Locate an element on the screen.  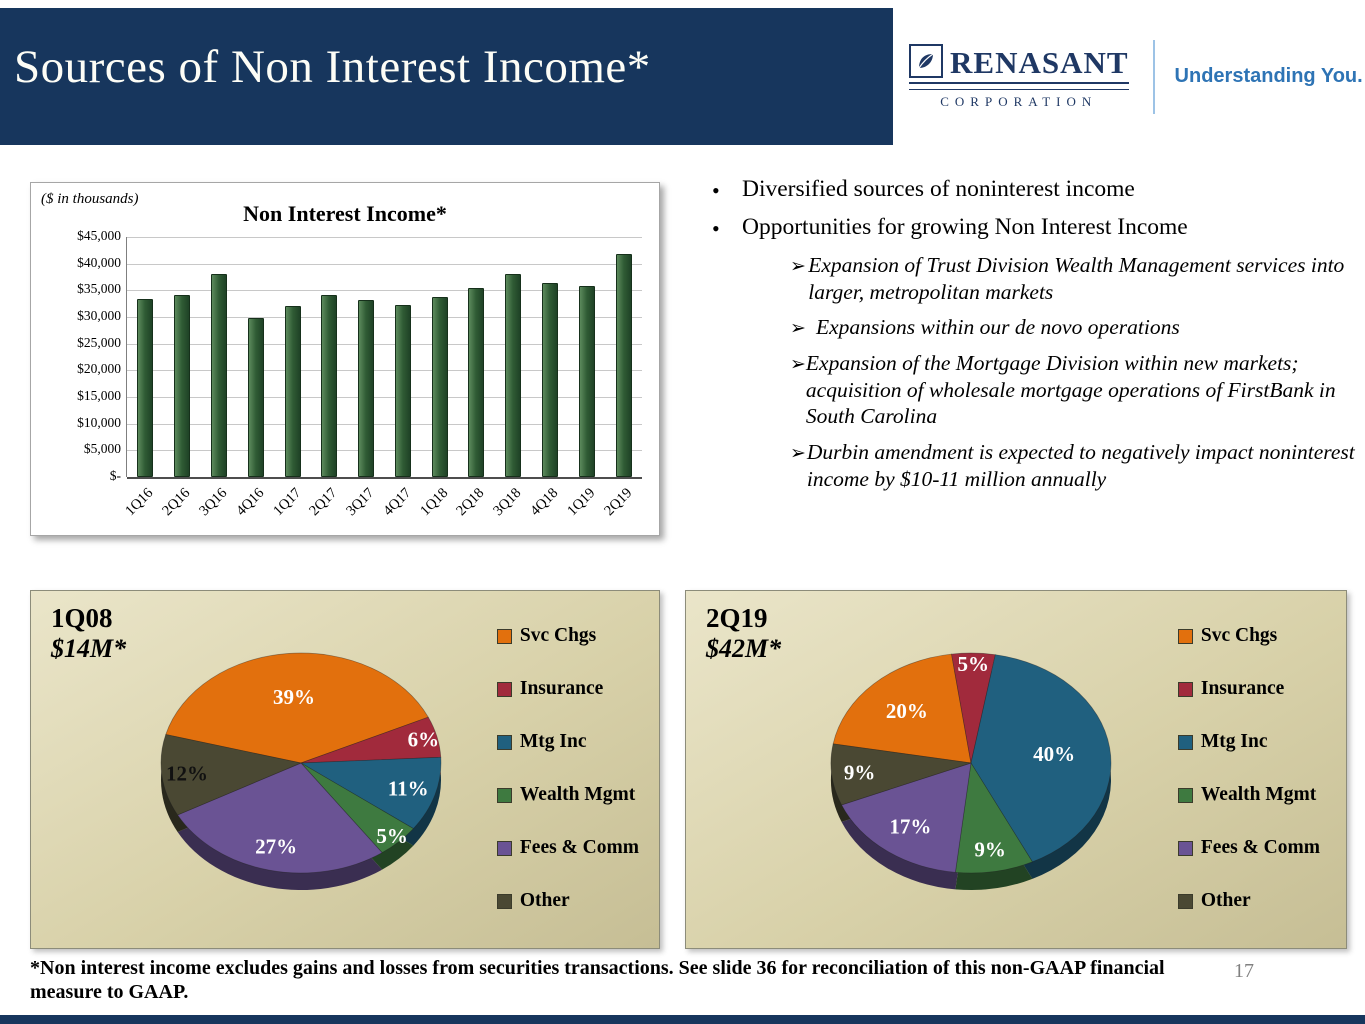
pie-data-label: 40% is located at coordinates (1054, 754).